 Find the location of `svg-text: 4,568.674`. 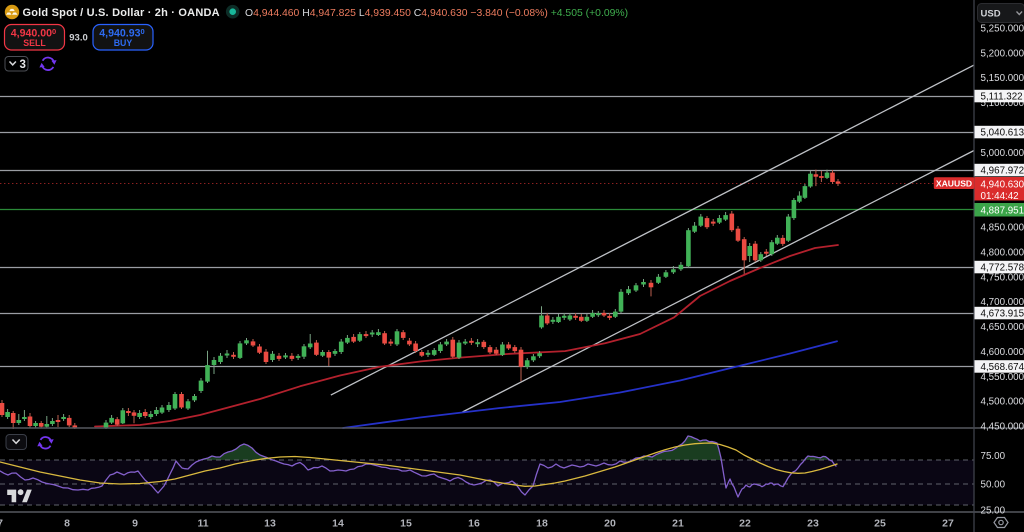

svg-text: 4,568.674 is located at coordinates (1002, 367).